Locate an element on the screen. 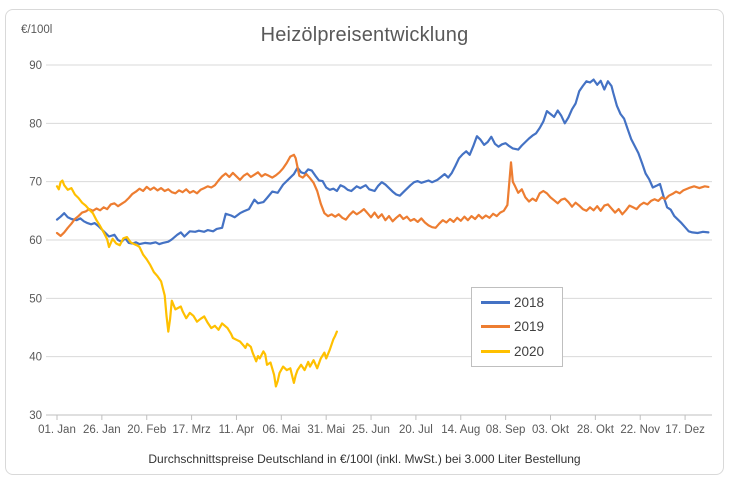 The image size is (729, 485). legend-swatch-2018 is located at coordinates (495, 302).